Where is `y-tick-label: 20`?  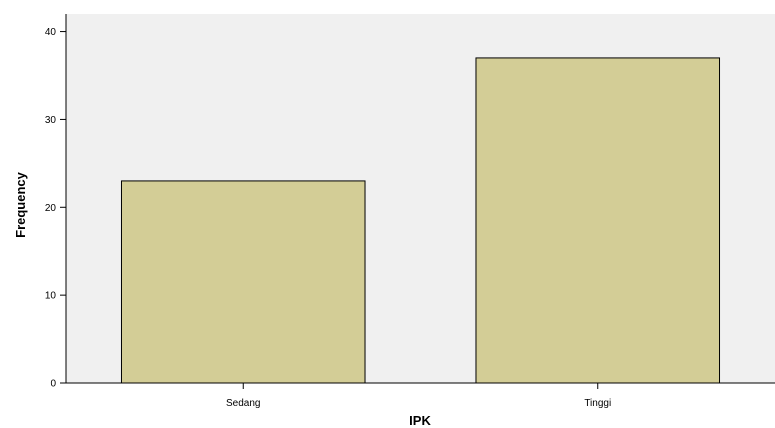 y-tick-label: 20 is located at coordinates (51, 208).